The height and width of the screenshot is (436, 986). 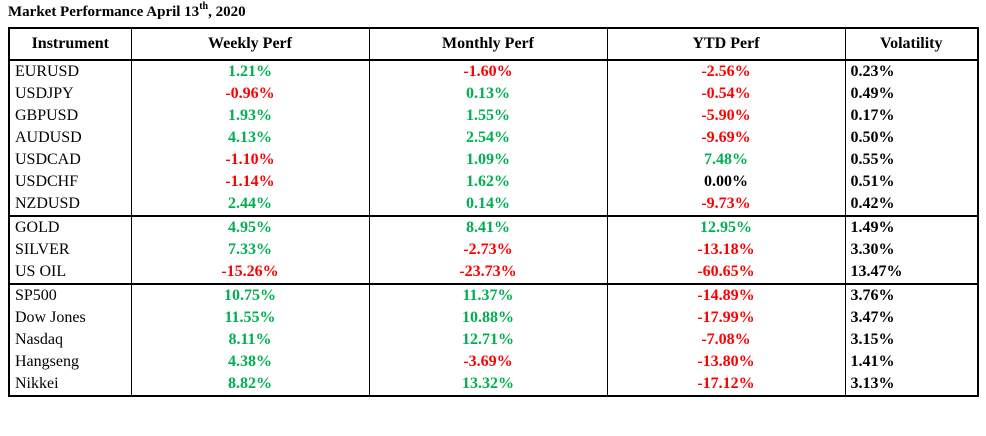 What do you see at coordinates (911, 295) in the screenshot?
I see `cell-volatility: 3.76%` at bounding box center [911, 295].